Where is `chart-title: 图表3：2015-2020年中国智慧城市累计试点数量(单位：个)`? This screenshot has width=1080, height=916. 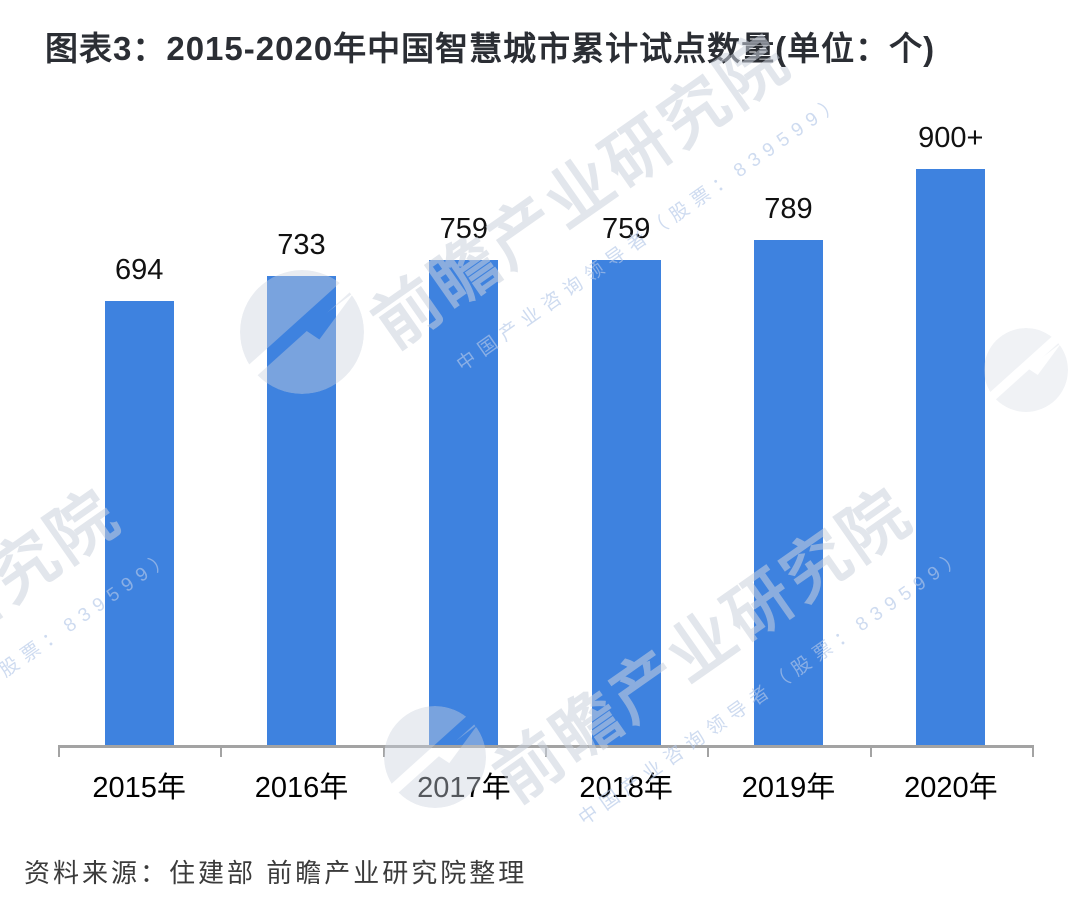
chart-title: 图表3：2015-2020年中国智慧城市累计试点数量(单位：个) is located at coordinates (490, 48).